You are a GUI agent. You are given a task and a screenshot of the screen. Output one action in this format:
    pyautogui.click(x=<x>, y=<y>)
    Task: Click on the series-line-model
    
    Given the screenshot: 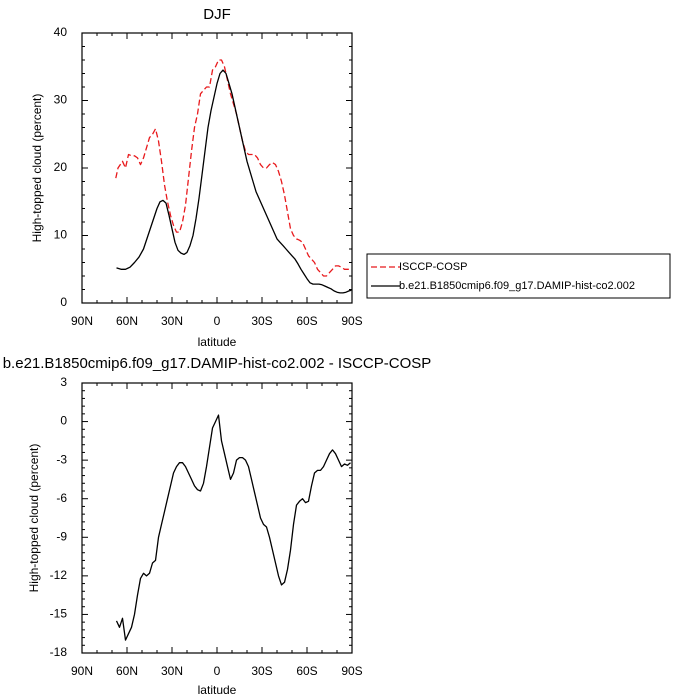 What is the action you would take?
    pyautogui.click(x=234, y=181)
    